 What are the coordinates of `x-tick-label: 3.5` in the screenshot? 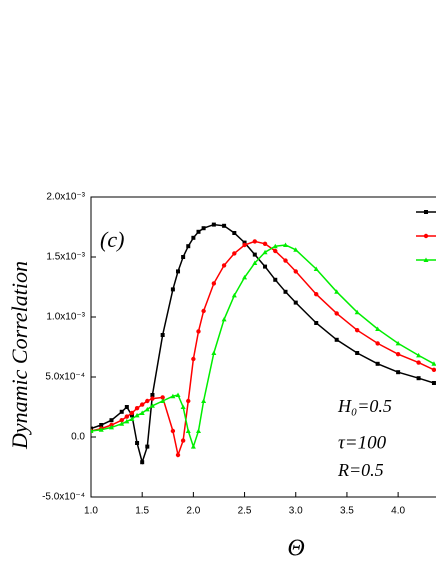 It's located at (347, 511).